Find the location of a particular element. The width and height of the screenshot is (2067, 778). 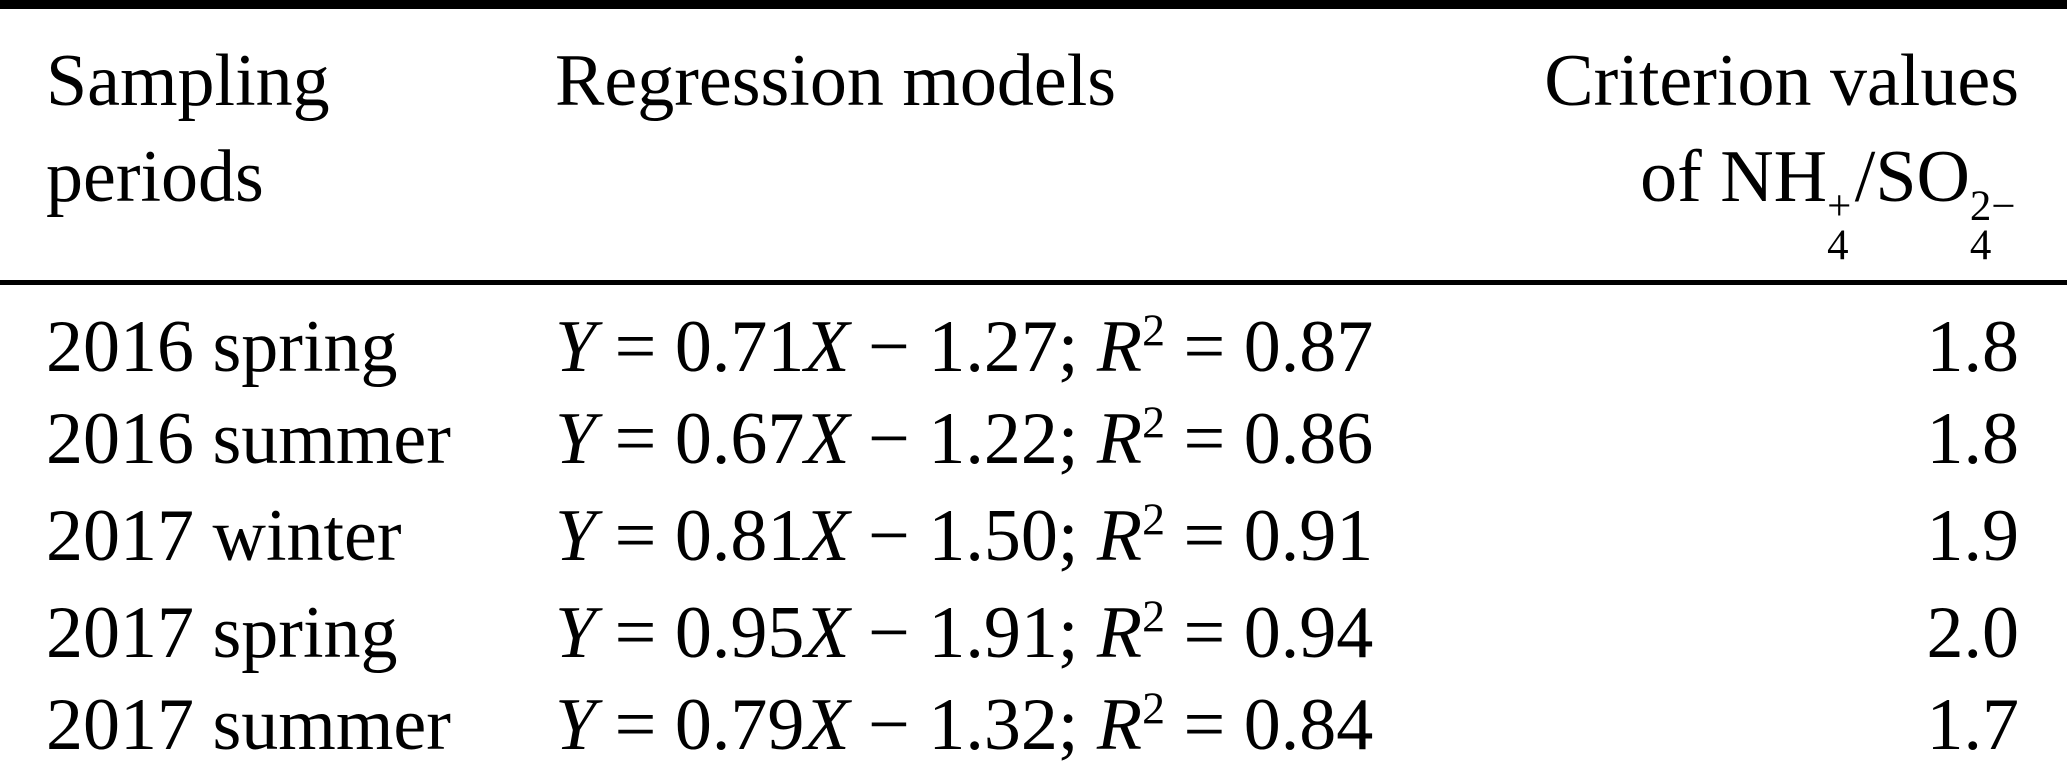

sampling-period-cell: 2017 winter is located at coordinates (255, 536).